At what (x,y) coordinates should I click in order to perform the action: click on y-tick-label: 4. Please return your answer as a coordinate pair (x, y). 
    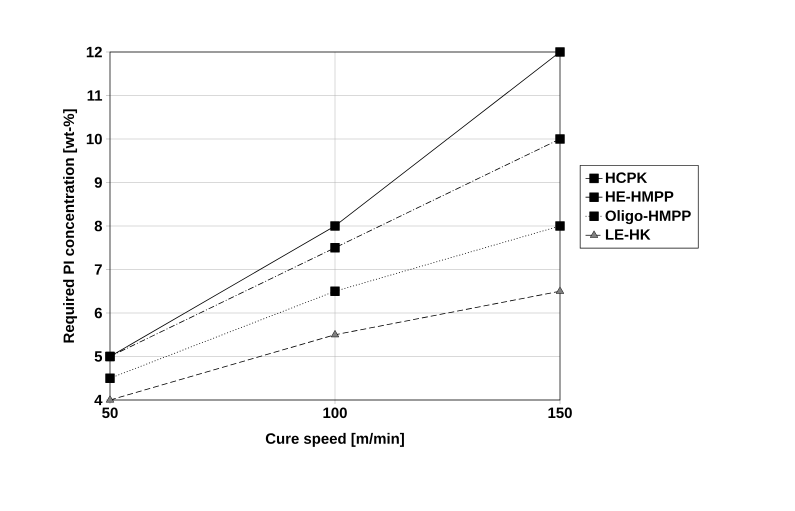
    Looking at the image, I should click on (98, 400).